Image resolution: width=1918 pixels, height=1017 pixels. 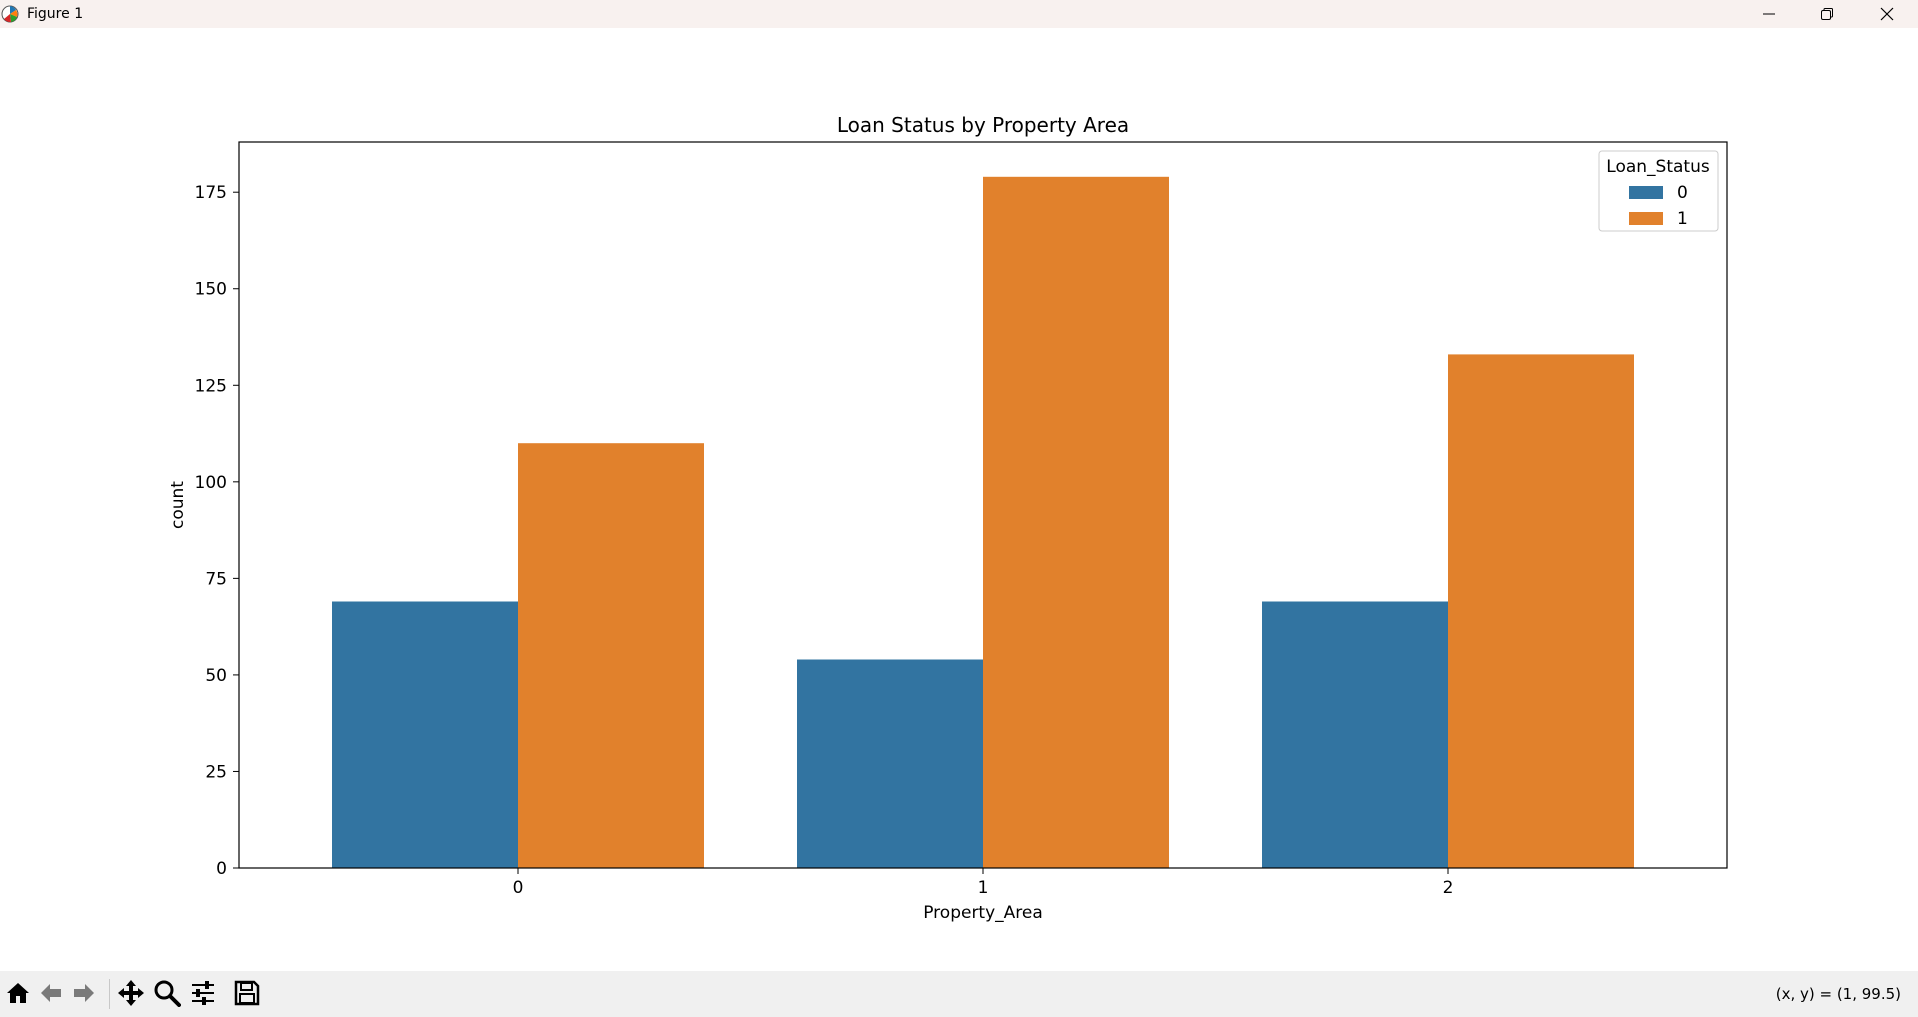 What do you see at coordinates (1448, 888) in the screenshot?
I see `x-tick-label: 2` at bounding box center [1448, 888].